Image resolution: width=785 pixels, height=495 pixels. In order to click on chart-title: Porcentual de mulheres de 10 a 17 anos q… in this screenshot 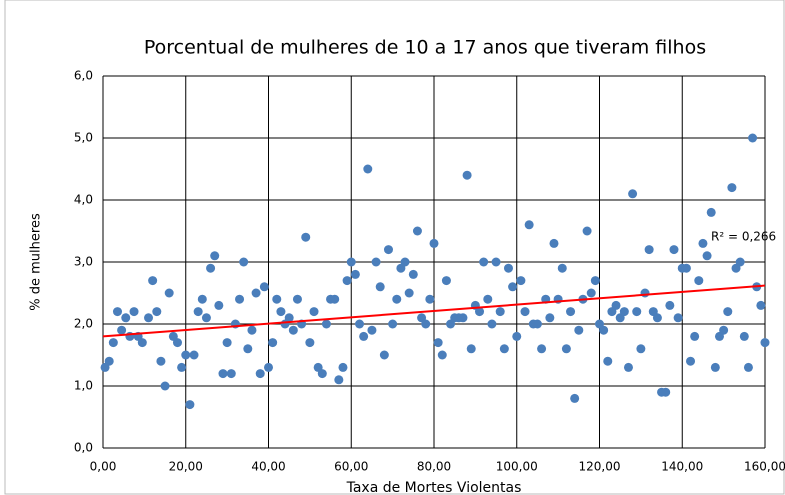, I will do `click(425, 48)`.